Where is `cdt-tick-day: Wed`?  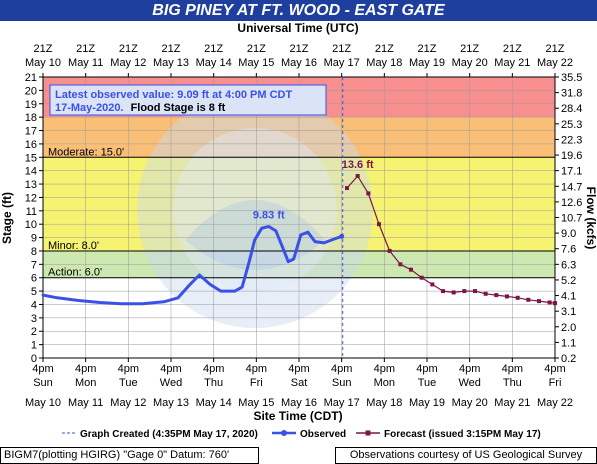 cdt-tick-day: Wed is located at coordinates (469, 383).